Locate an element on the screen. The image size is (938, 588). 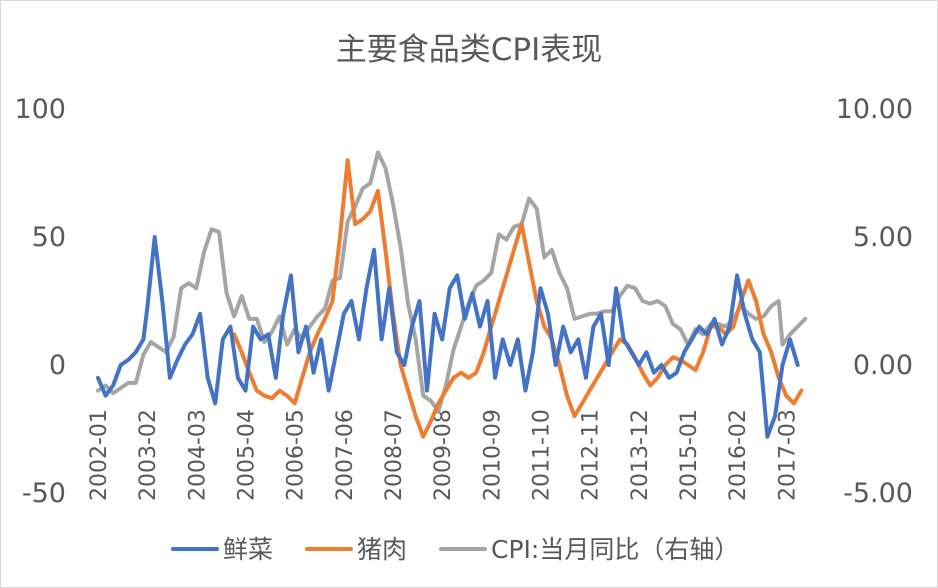
legend-item-cpi: CPI:当月同比（右轴） is located at coordinates (589, 549).